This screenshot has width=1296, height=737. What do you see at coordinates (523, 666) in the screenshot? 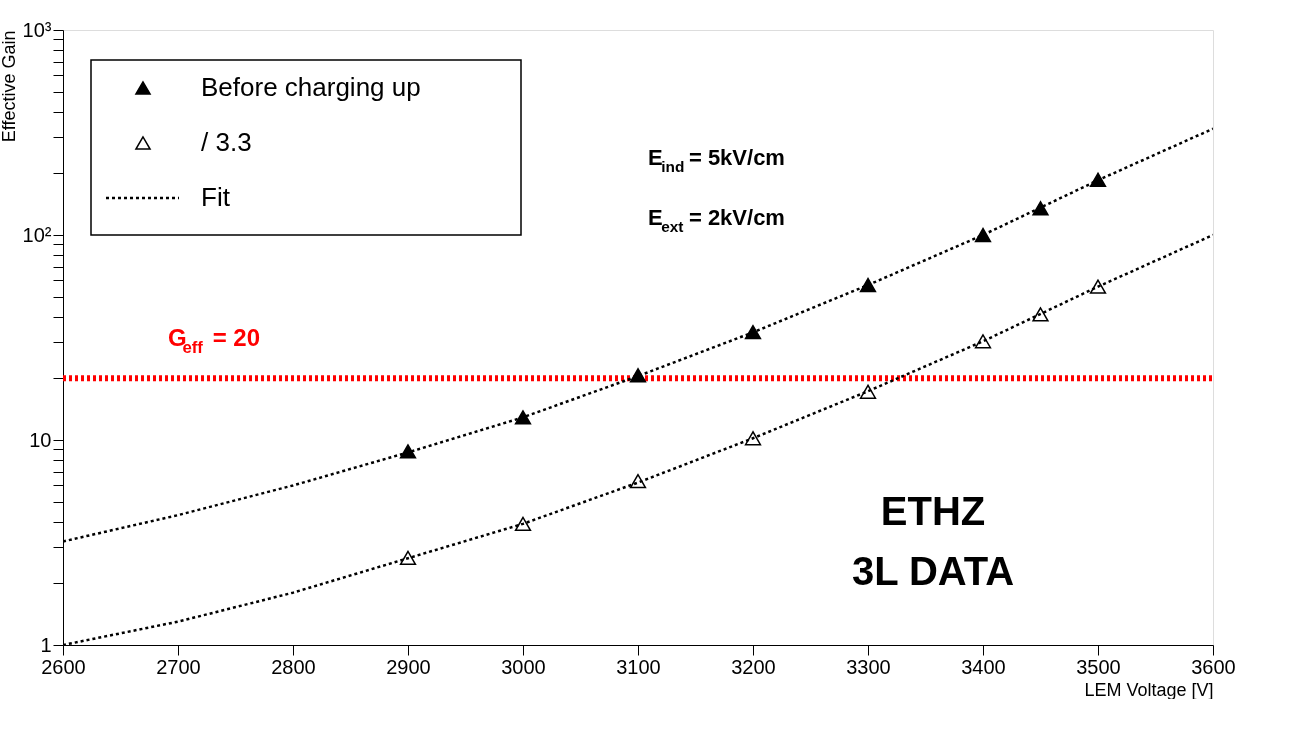
I see `x-tick-label: 3000` at bounding box center [523, 666].